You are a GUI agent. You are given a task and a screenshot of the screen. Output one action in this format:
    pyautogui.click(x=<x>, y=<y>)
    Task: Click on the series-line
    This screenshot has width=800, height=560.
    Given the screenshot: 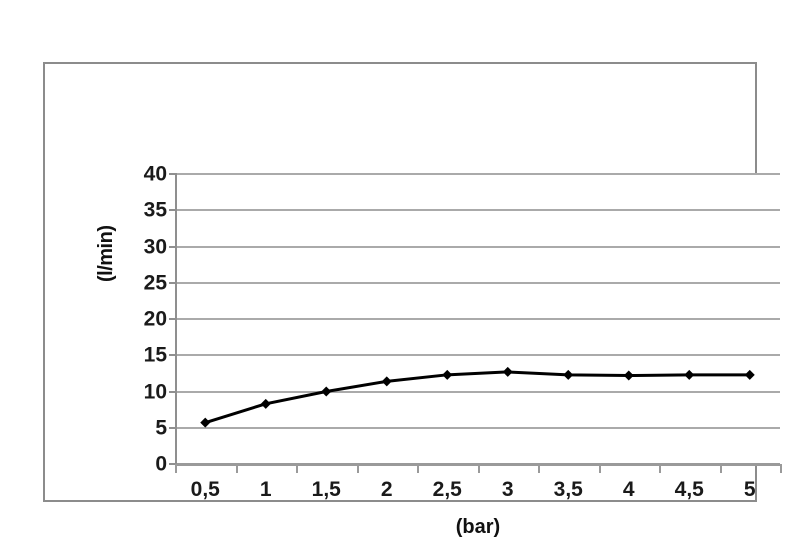 What is the action you would take?
    pyautogui.click(x=477, y=397)
    